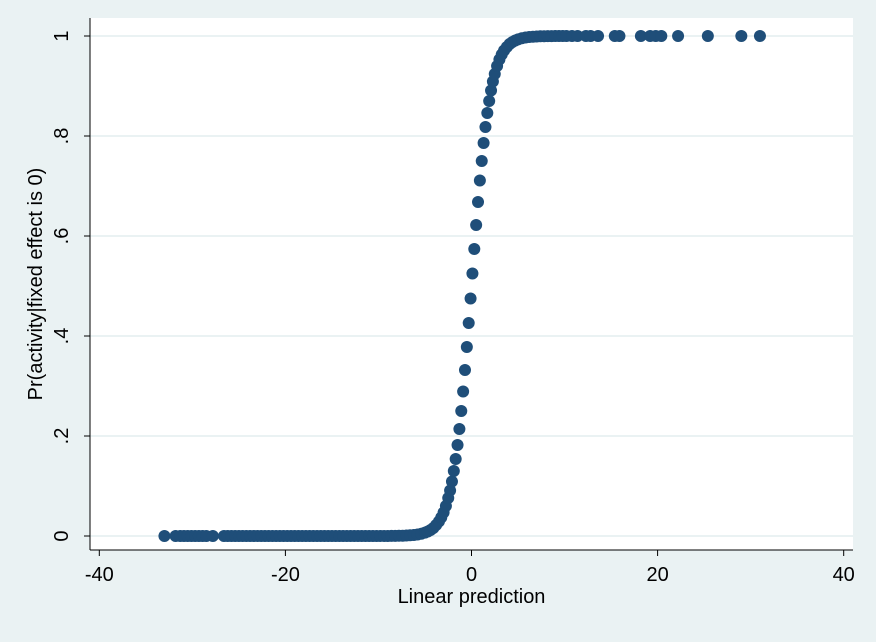 Image resolution: width=876 pixels, height=642 pixels. Describe the element at coordinates (62, 136) in the screenshot. I see `y-tick-label: .8` at that location.